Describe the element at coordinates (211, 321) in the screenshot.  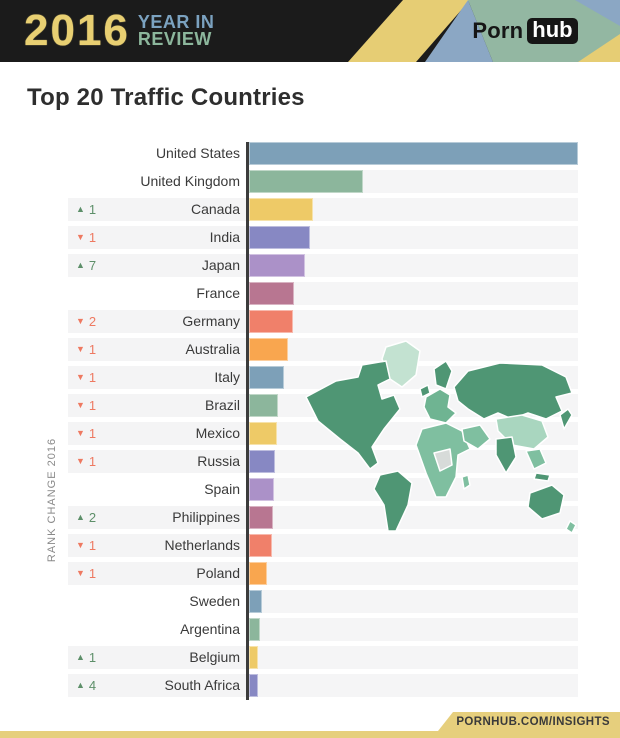
I see `country-label: Germany` at that location.